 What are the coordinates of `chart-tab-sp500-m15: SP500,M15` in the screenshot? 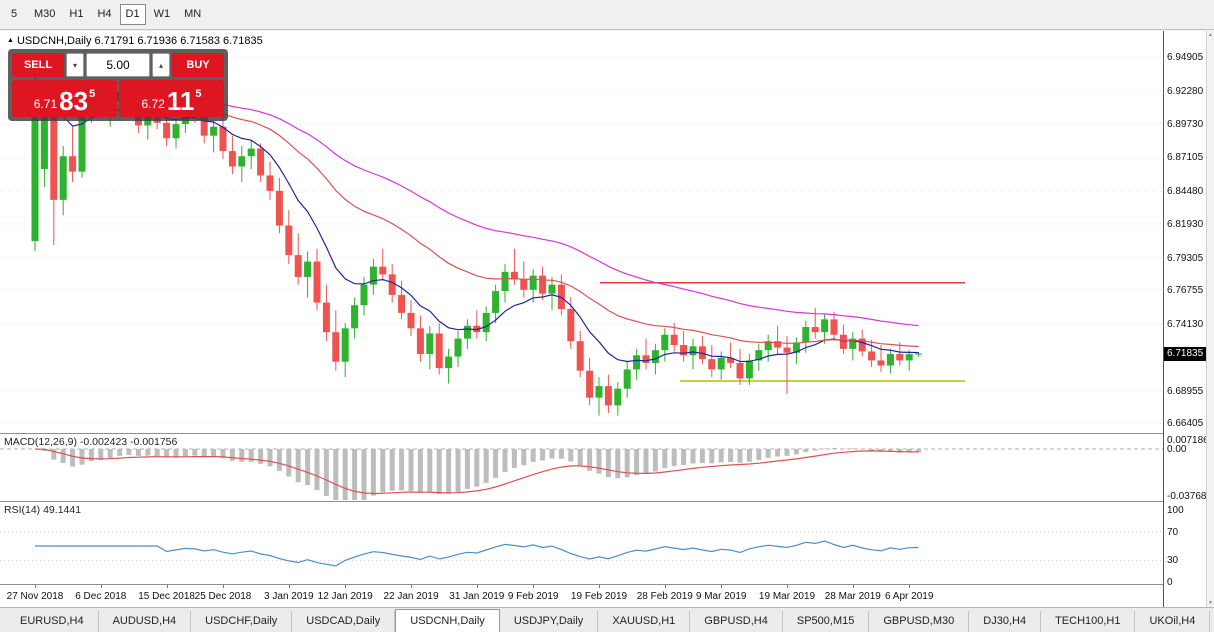 It's located at (826, 621).